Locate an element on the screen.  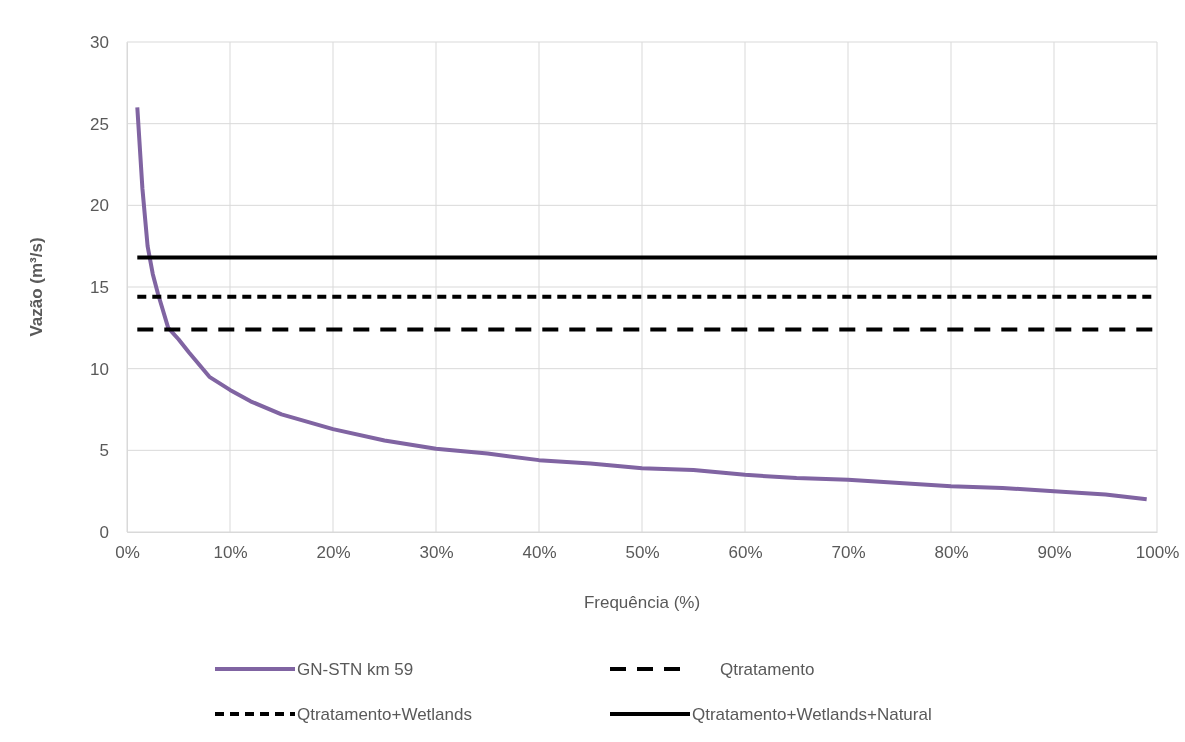
x-tick-label: 40% is located at coordinates (539, 553).